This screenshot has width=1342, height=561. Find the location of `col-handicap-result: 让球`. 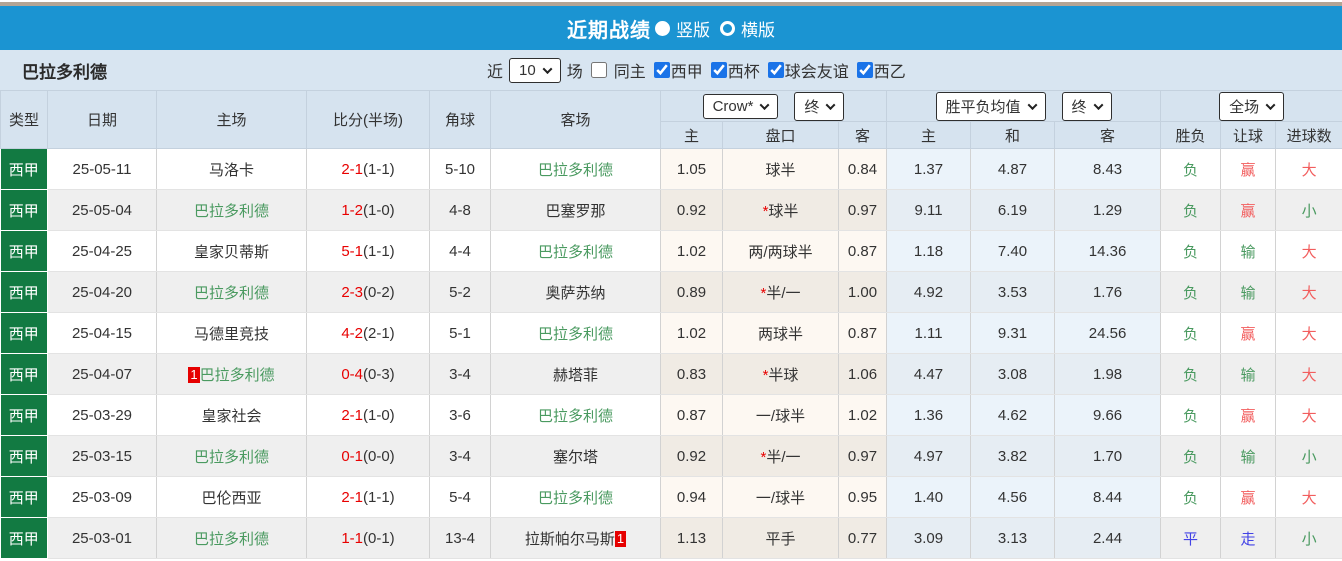

col-handicap-result: 让球 is located at coordinates (1248, 135).